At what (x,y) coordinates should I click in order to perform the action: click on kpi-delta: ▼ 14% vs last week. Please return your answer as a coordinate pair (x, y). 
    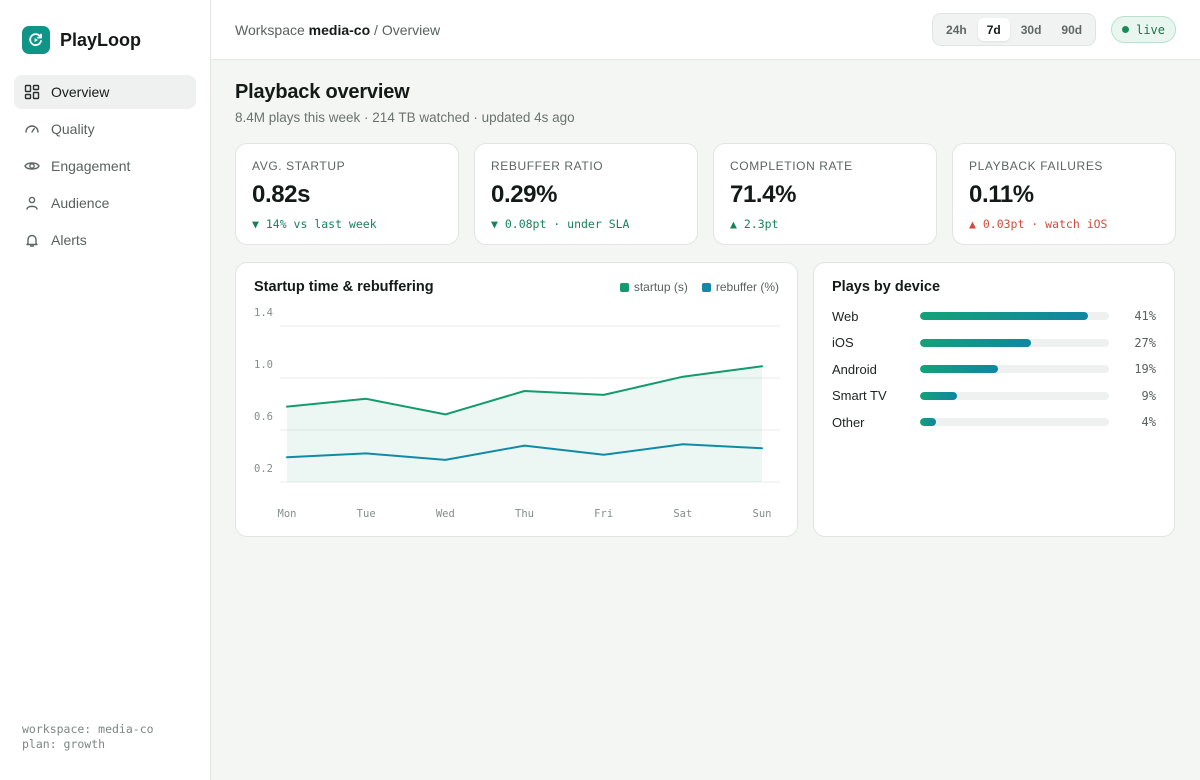
    Looking at the image, I should click on (314, 224).